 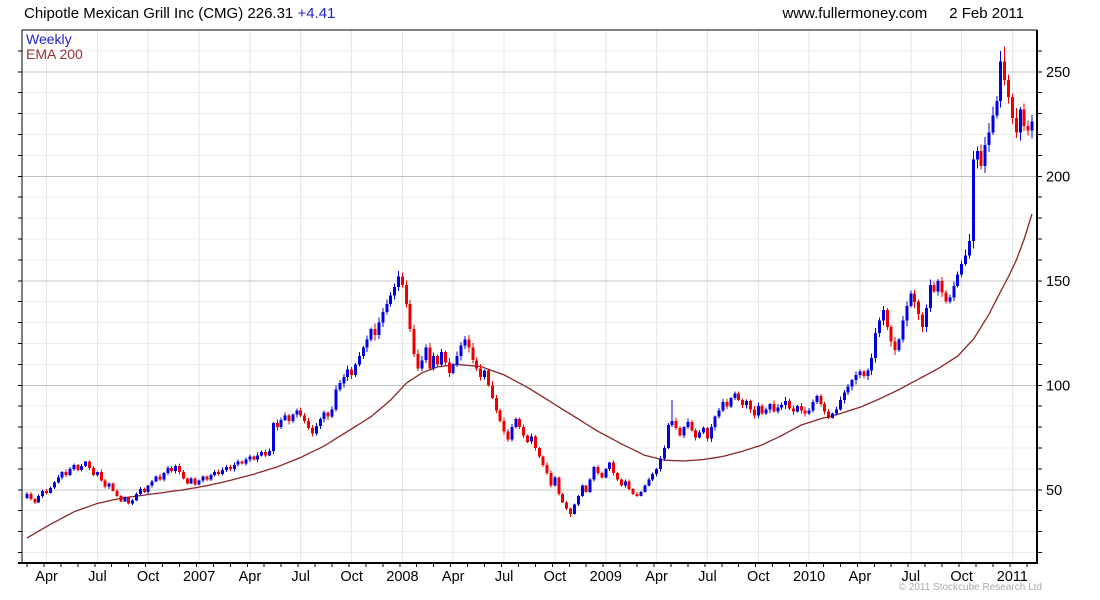 I want to click on x-tick-label: Jul, so click(x=504, y=577).